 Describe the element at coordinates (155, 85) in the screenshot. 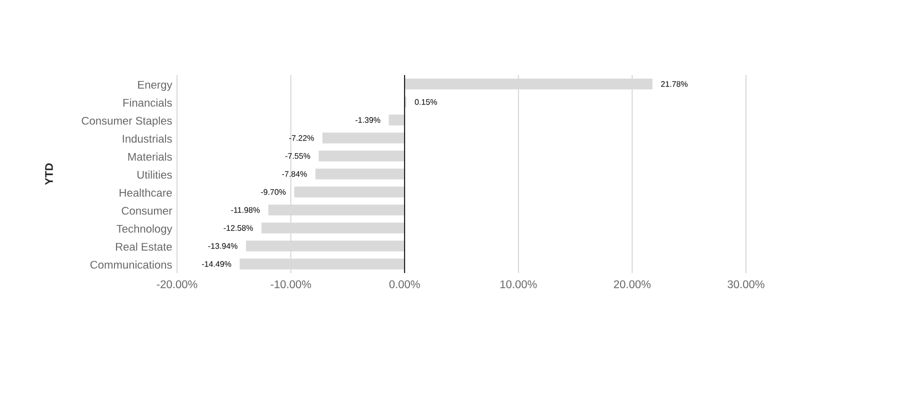

I see `y-tick-label: Energy` at that location.